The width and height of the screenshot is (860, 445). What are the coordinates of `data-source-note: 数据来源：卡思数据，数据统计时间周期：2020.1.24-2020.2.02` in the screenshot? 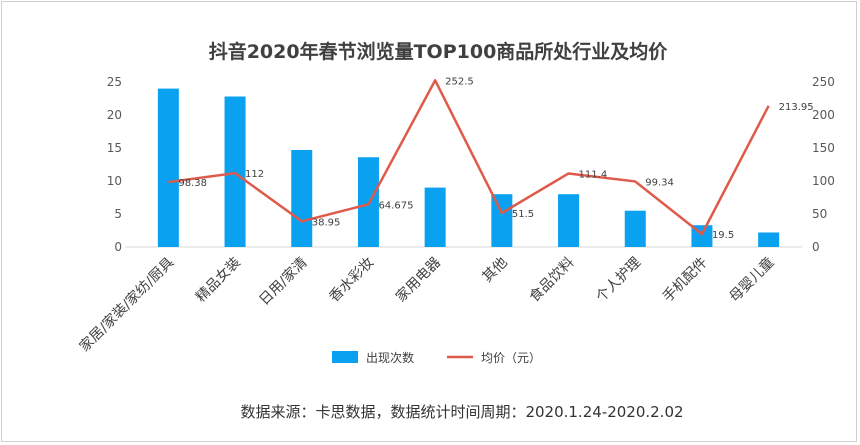 It's located at (461, 412).